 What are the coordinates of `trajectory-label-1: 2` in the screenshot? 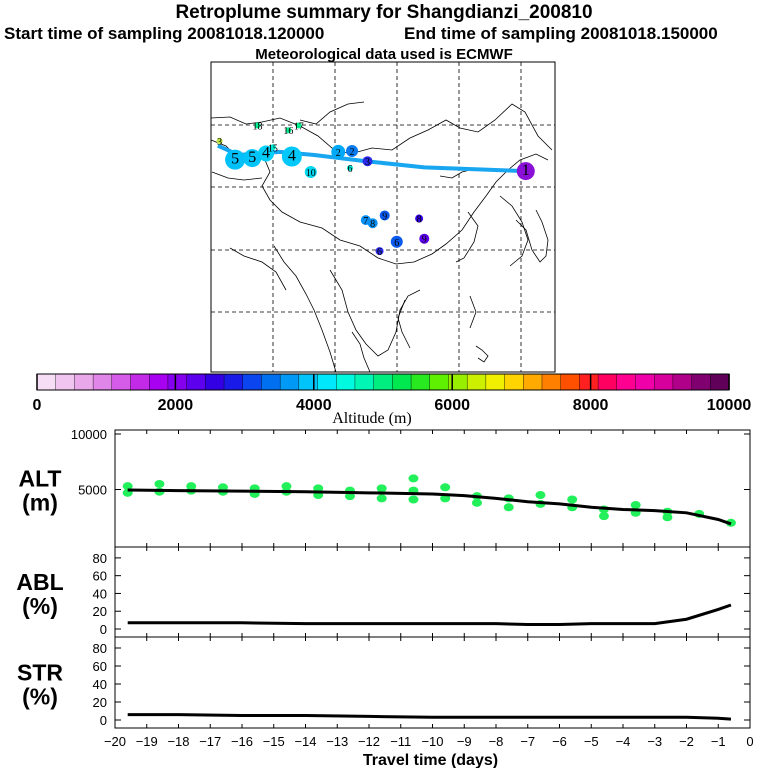 It's located at (352, 152).